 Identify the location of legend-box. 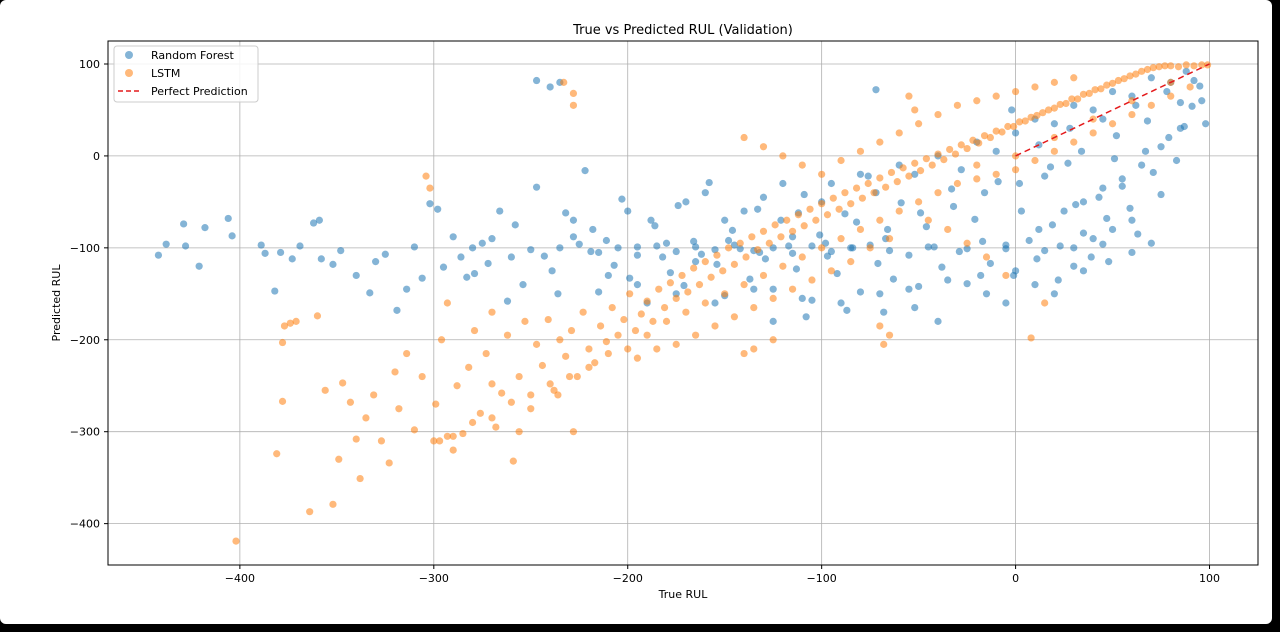
(186, 74).